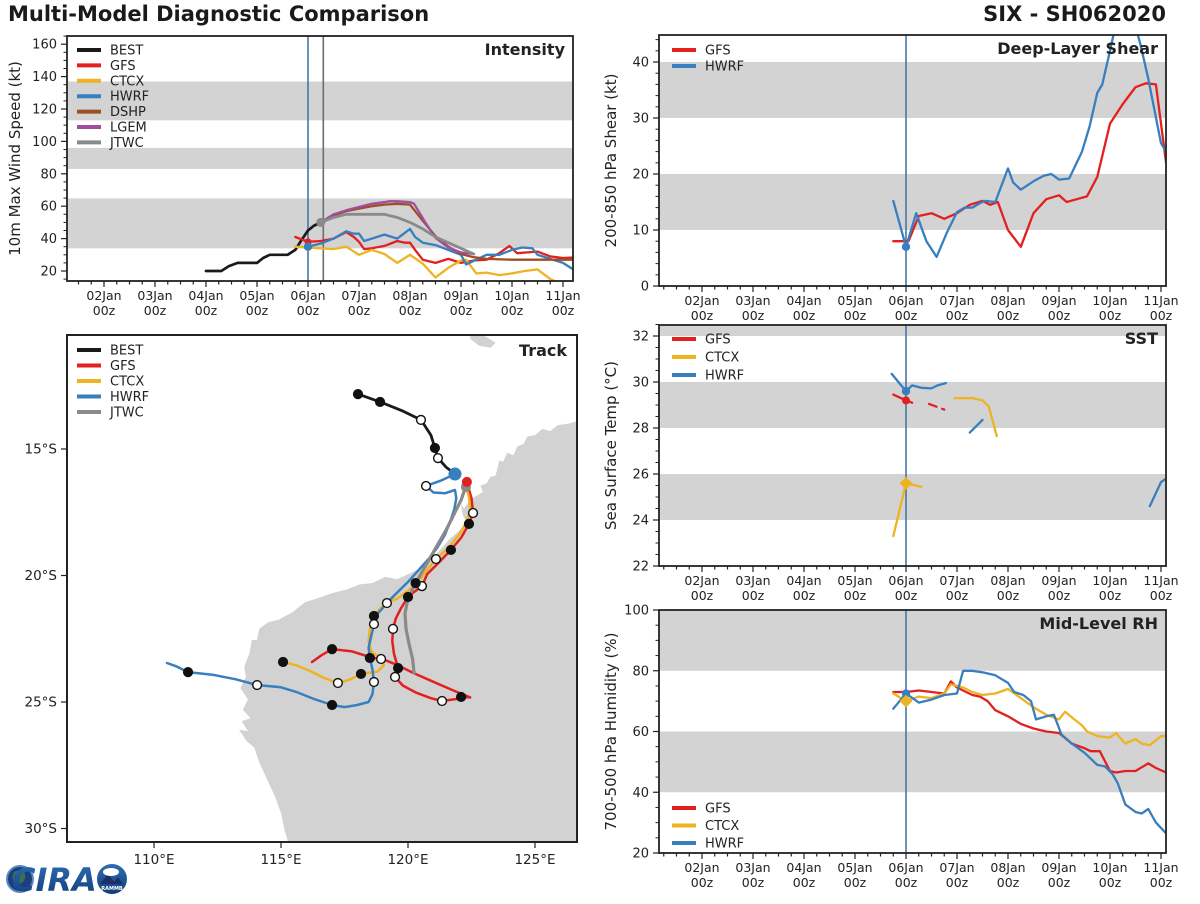  What do you see at coordinates (803, 580) in the screenshot?
I see `x-tick-label: 04Jan` at bounding box center [803, 580].